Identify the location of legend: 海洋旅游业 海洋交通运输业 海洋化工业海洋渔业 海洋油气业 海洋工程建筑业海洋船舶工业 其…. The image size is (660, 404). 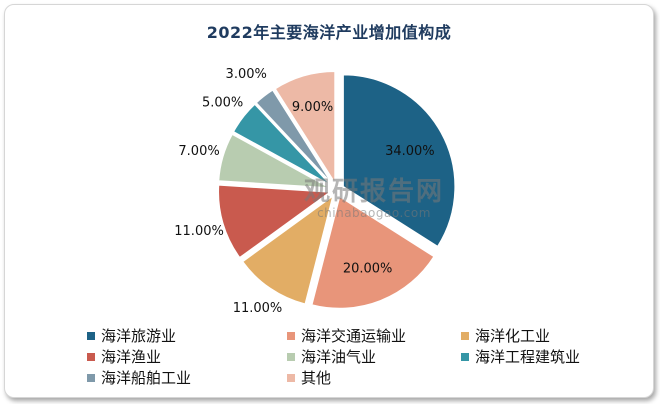
(347, 357).